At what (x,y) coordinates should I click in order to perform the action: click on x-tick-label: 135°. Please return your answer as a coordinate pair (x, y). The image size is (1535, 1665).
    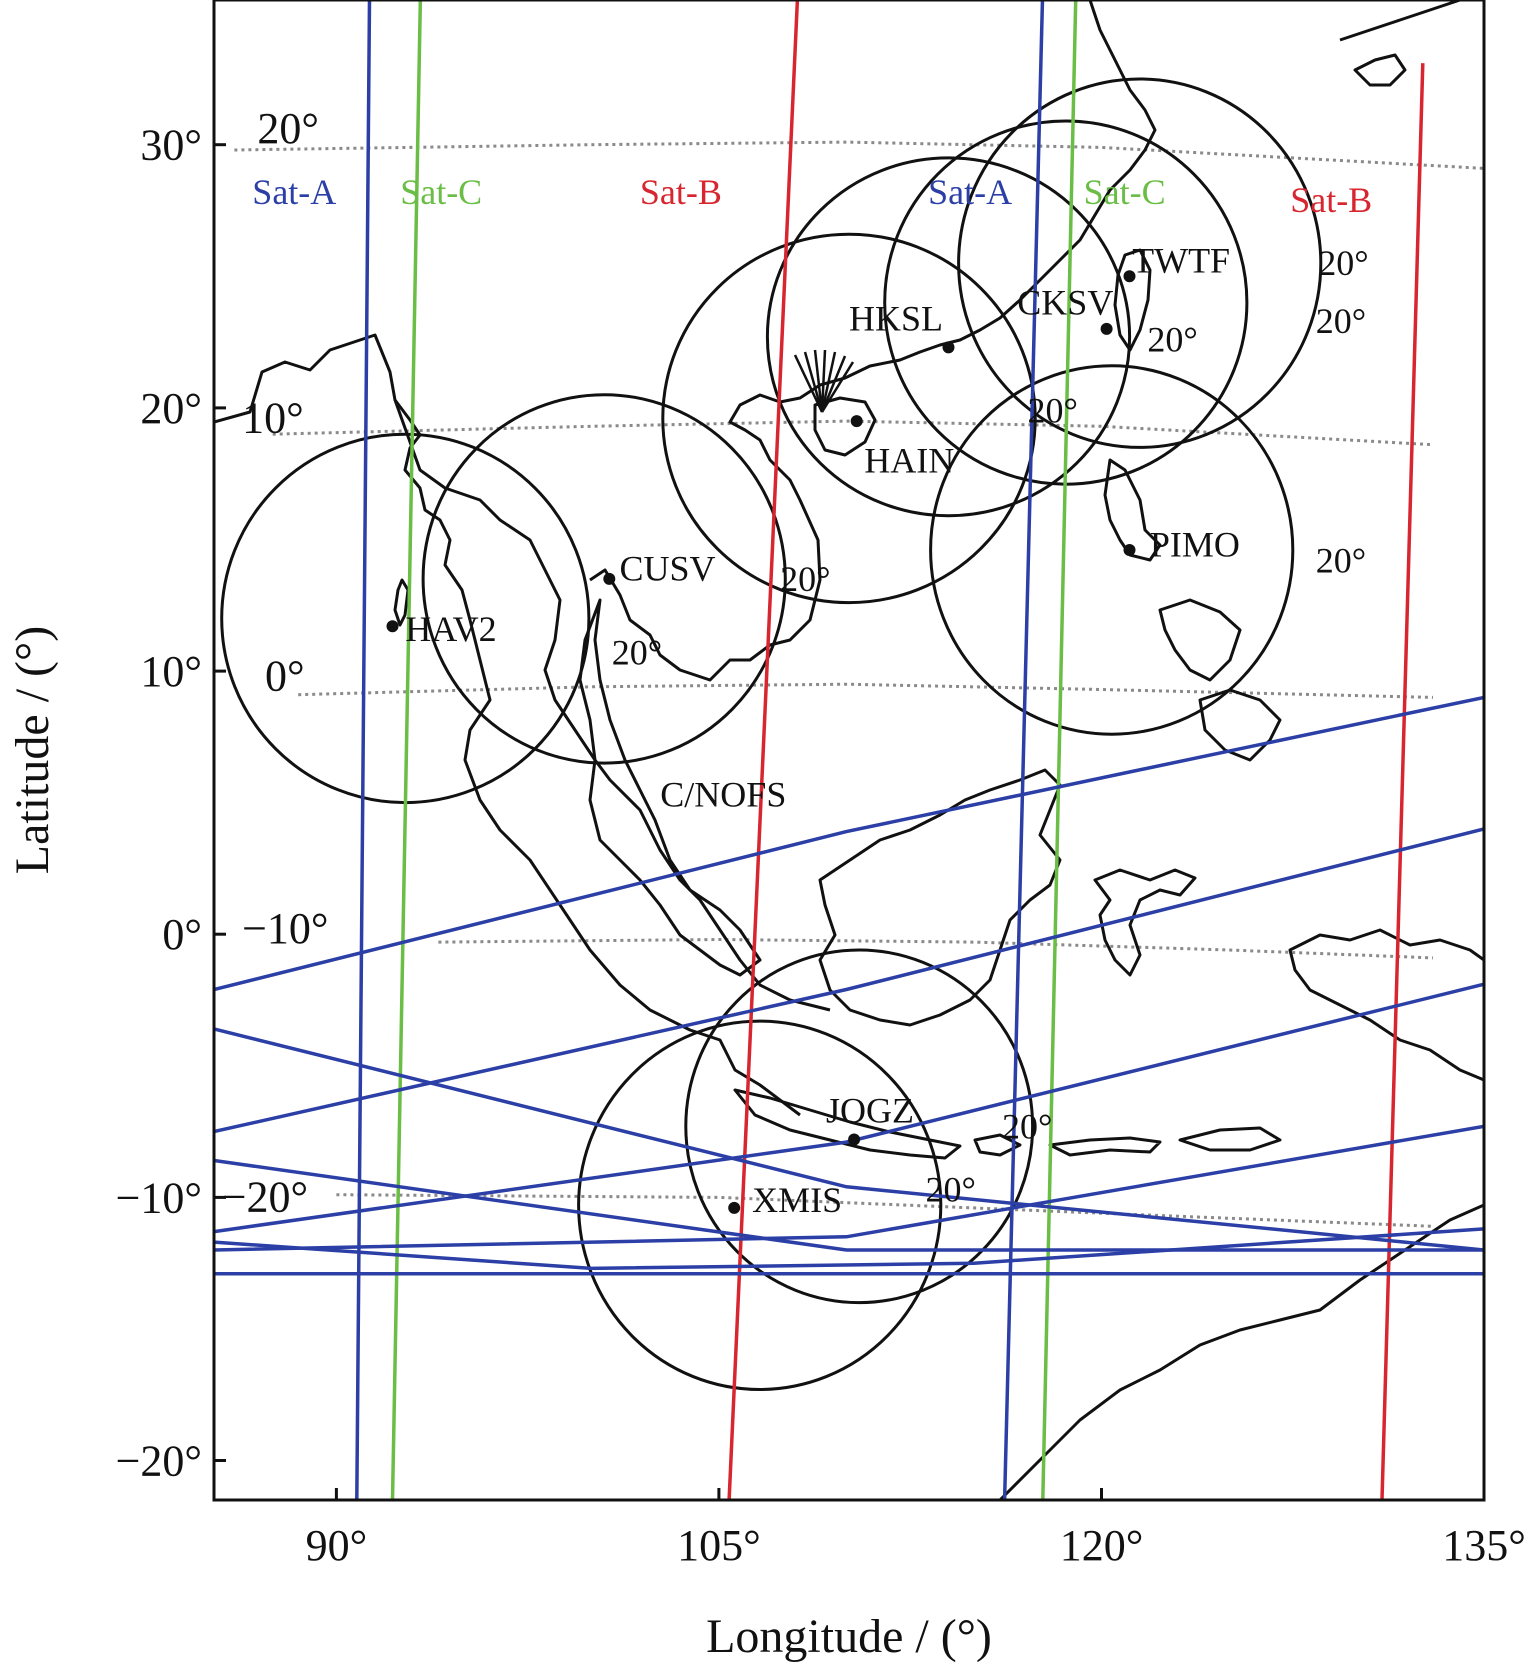
    Looking at the image, I should click on (1484, 1545).